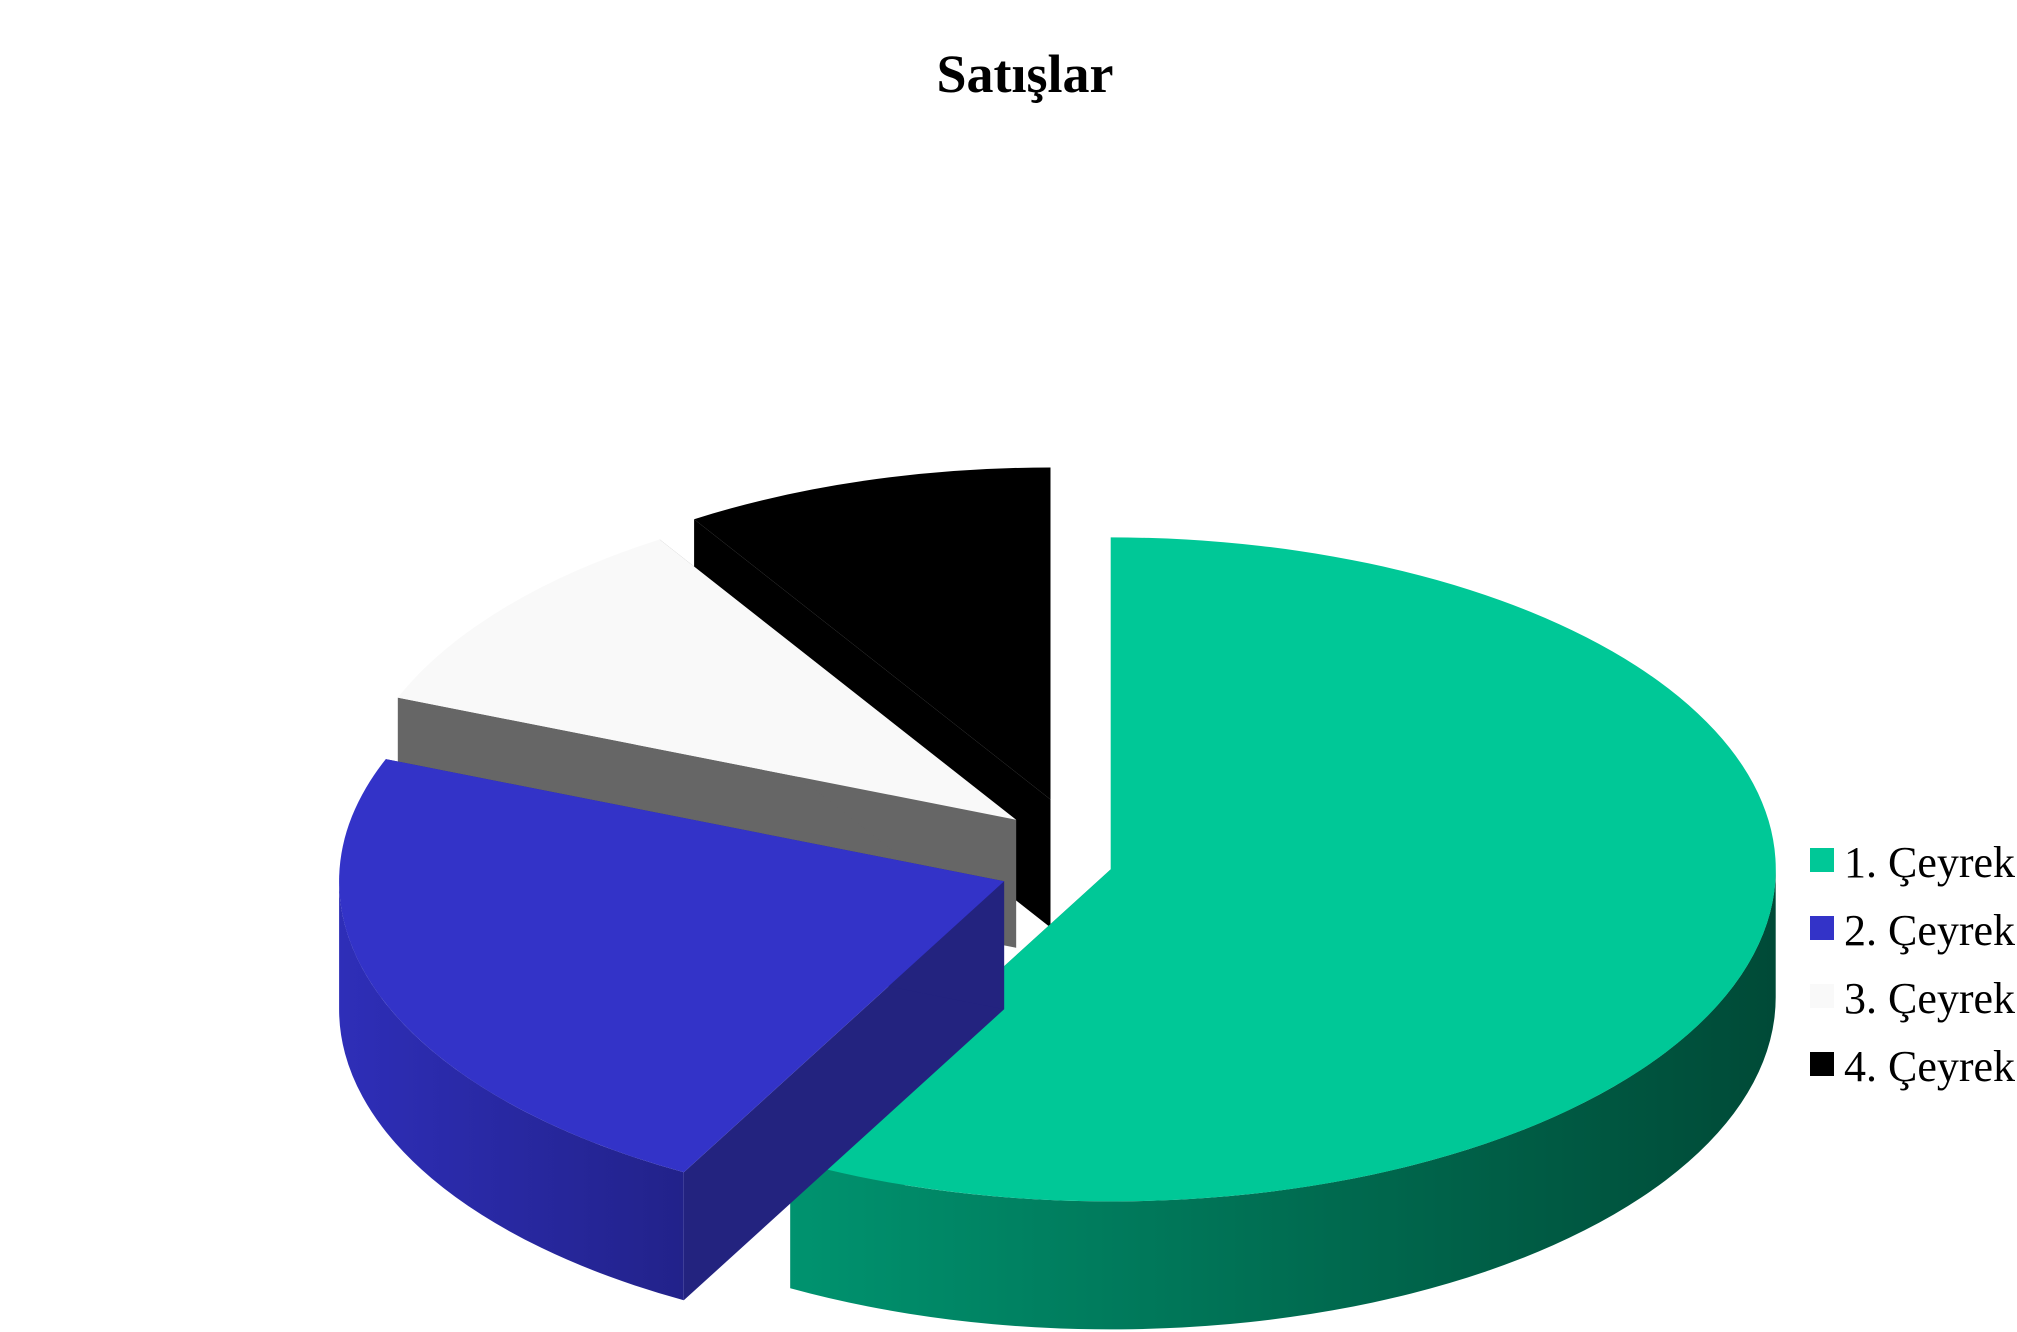  I want to click on legend-label-q1: 1. Çeyrek, so click(1929, 862).